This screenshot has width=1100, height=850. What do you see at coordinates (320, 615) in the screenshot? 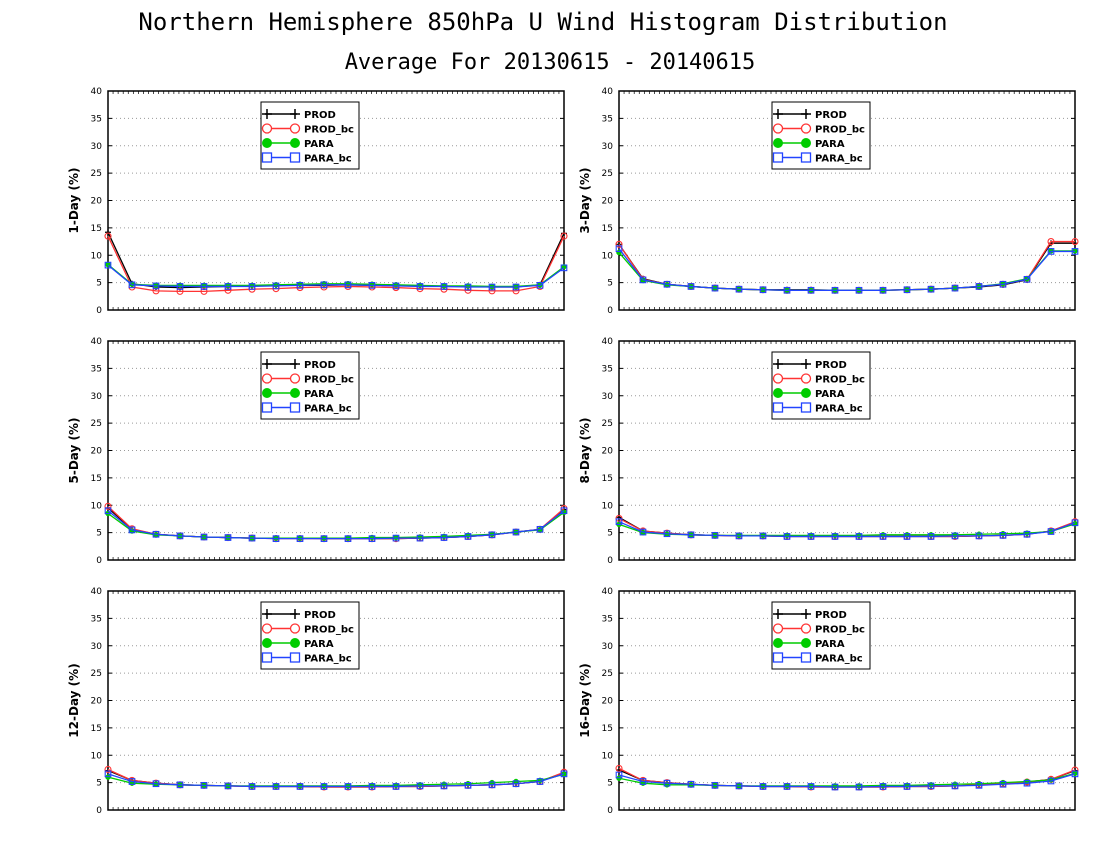
I see `legend-label: PROD` at bounding box center [320, 615].